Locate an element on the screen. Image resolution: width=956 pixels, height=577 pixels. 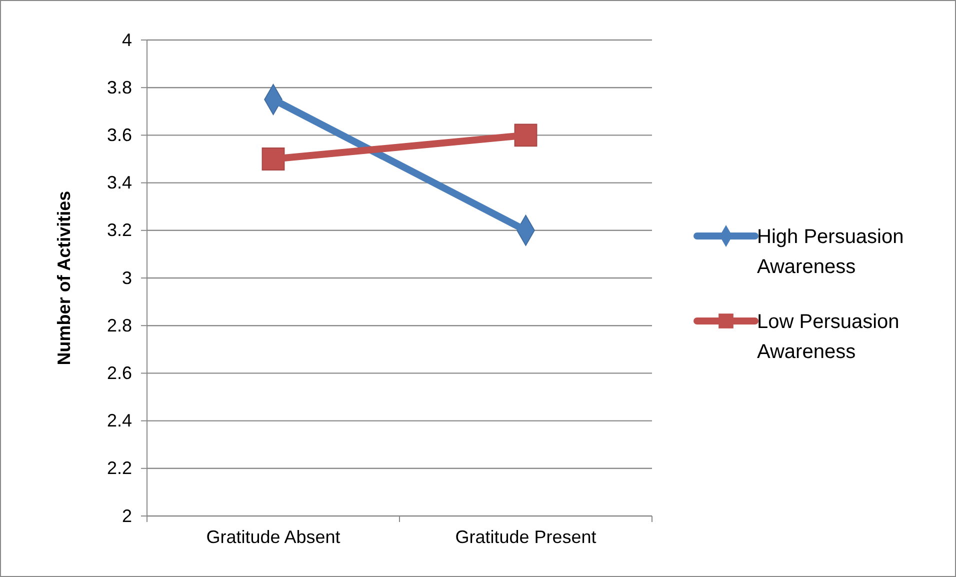
y-tick-label: 3.2 is located at coordinates (119, 230).